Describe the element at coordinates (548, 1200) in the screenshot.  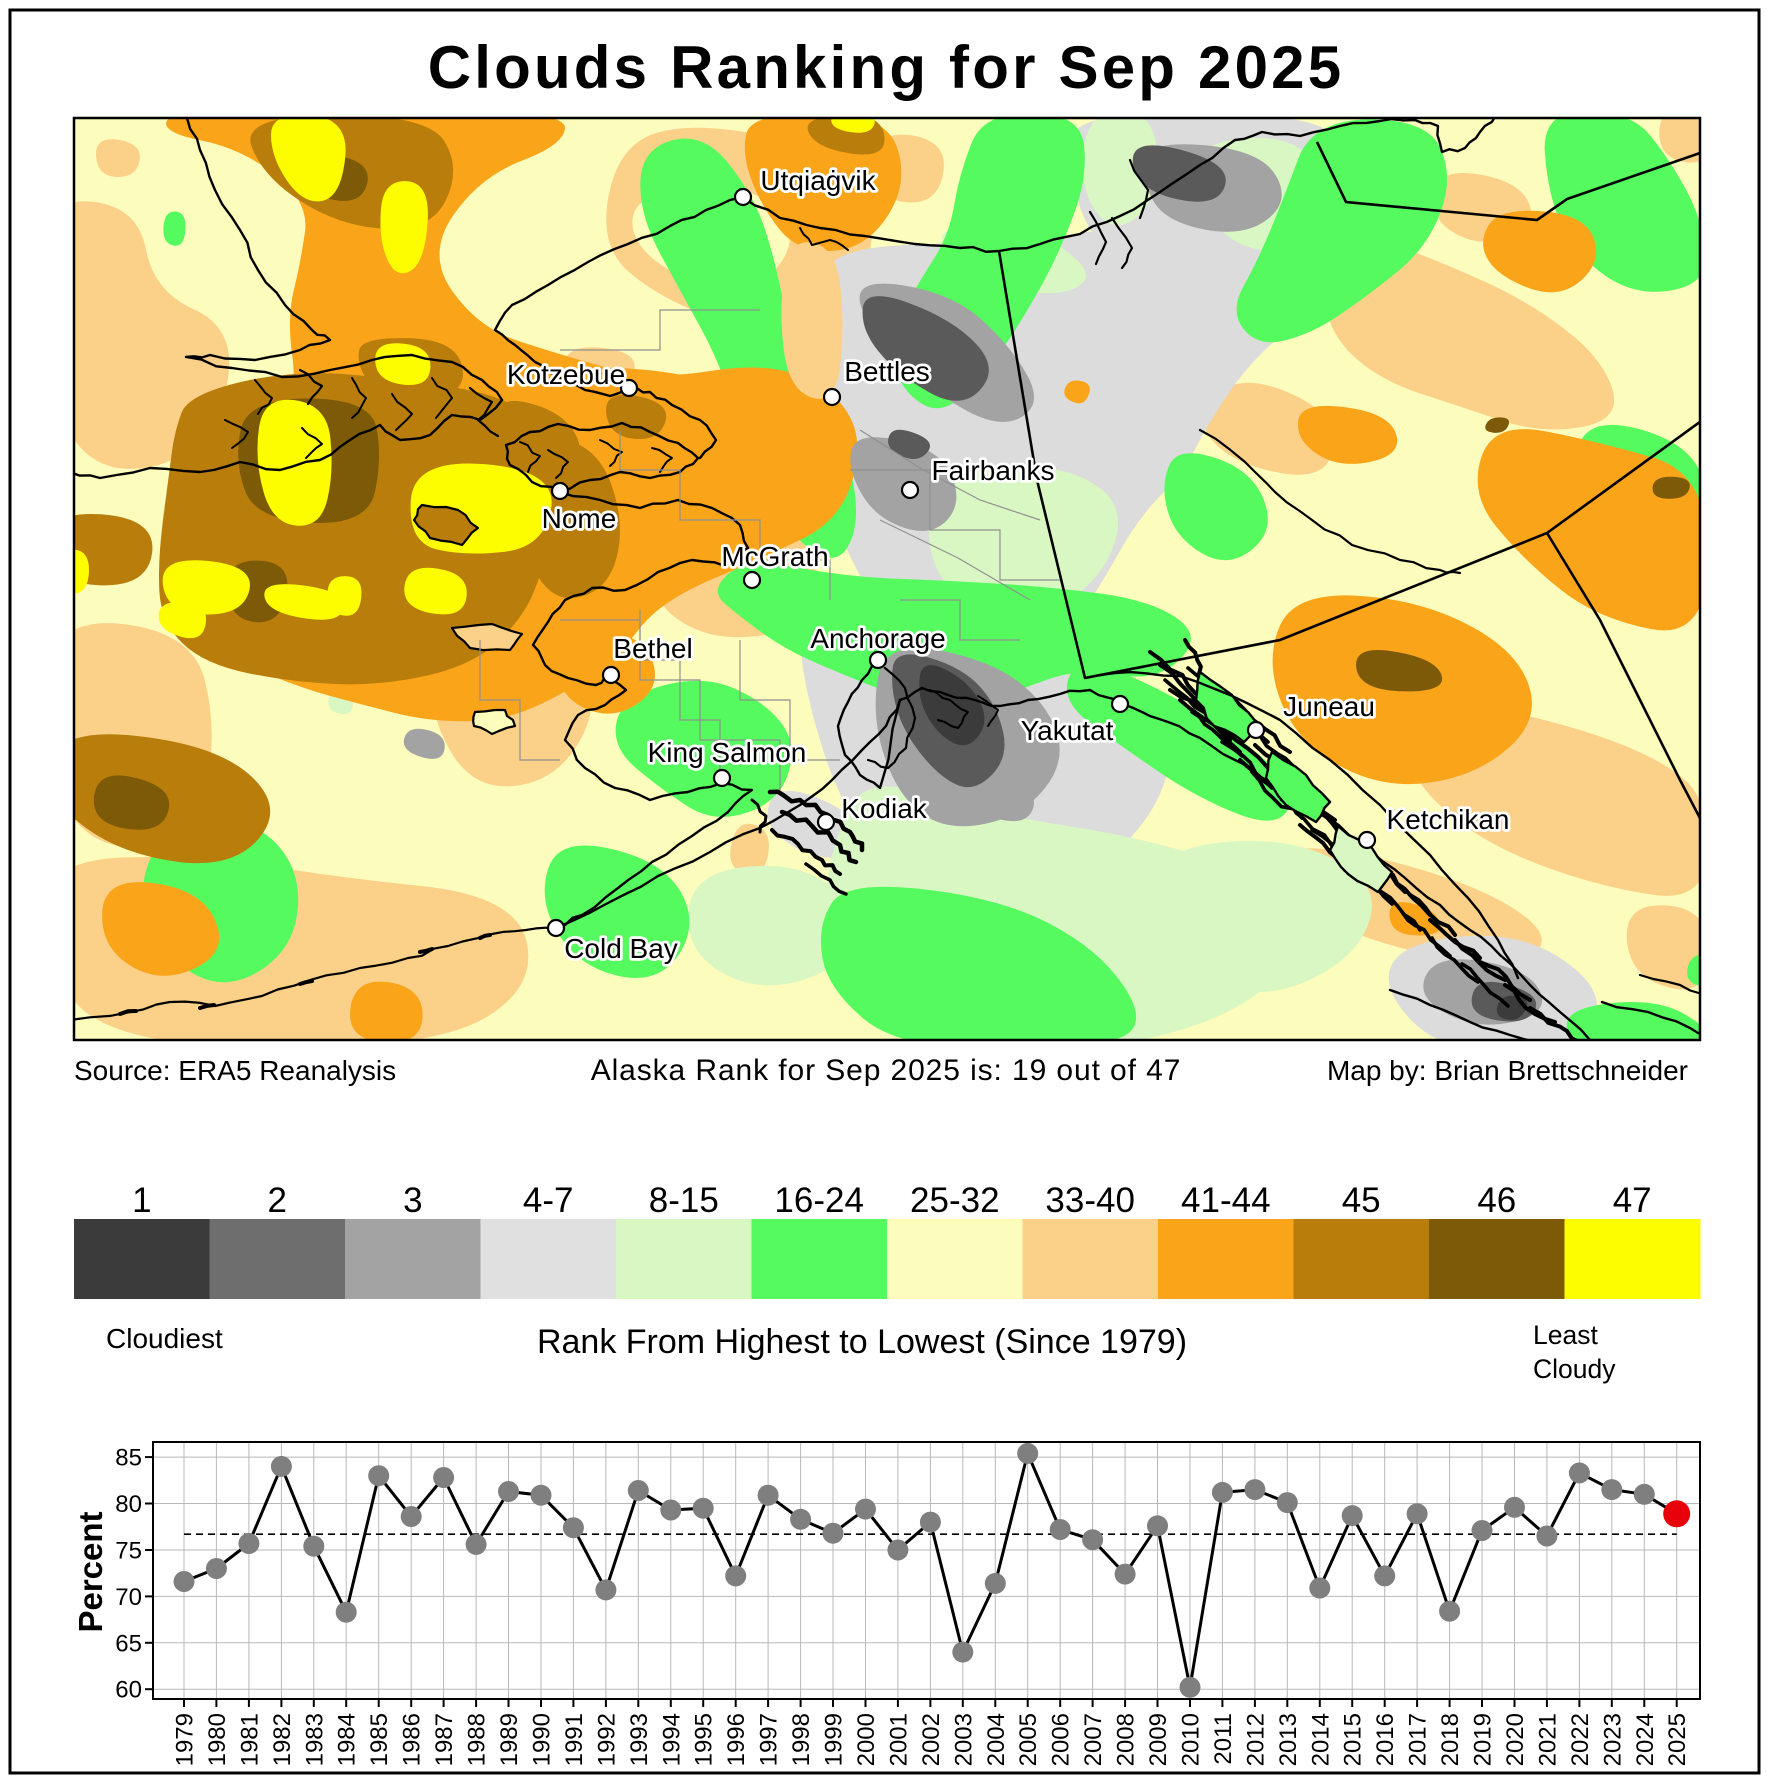
I see `svg-text: 4-7` at that location.